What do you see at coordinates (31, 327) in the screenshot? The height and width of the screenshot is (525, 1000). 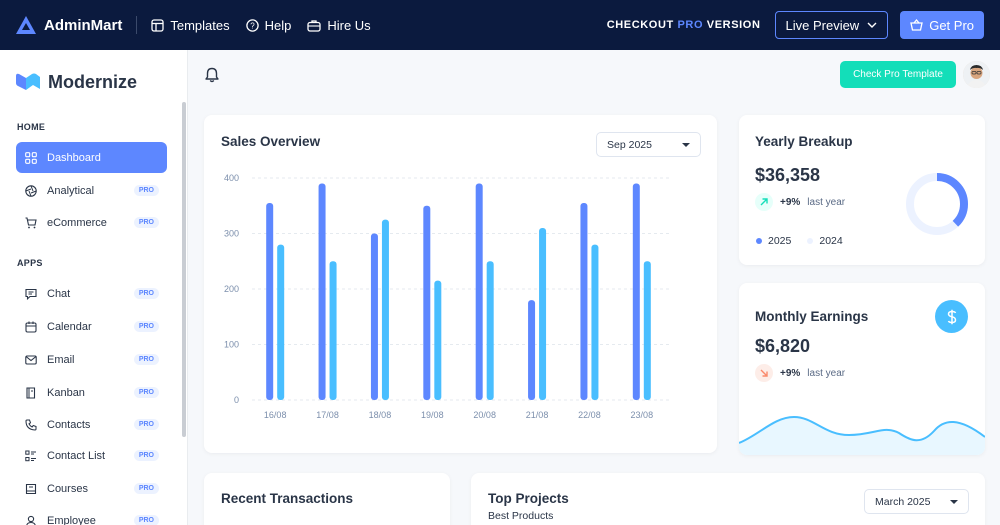 I see `calendar-icon` at bounding box center [31, 327].